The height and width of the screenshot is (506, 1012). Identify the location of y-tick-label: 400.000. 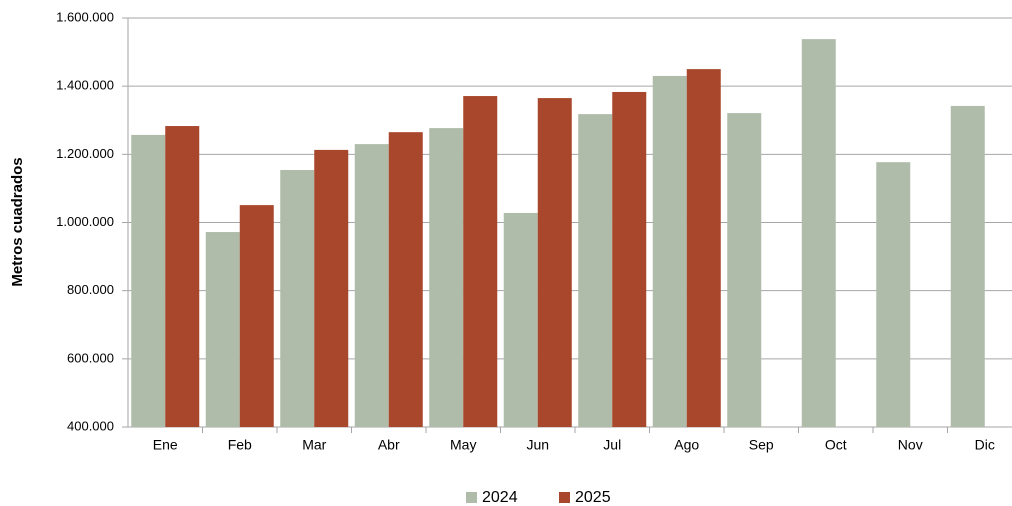
(90, 425).